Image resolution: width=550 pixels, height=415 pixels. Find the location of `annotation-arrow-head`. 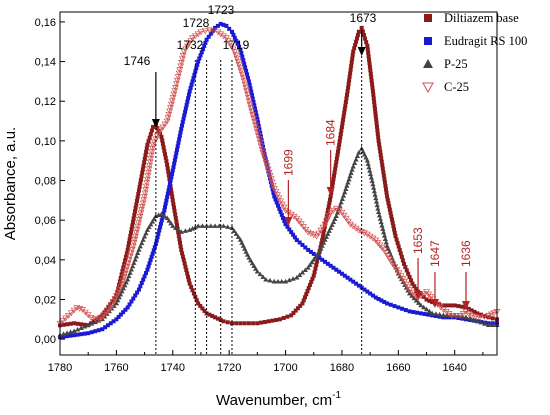

annotation-arrow-head is located at coordinates (288, 221).